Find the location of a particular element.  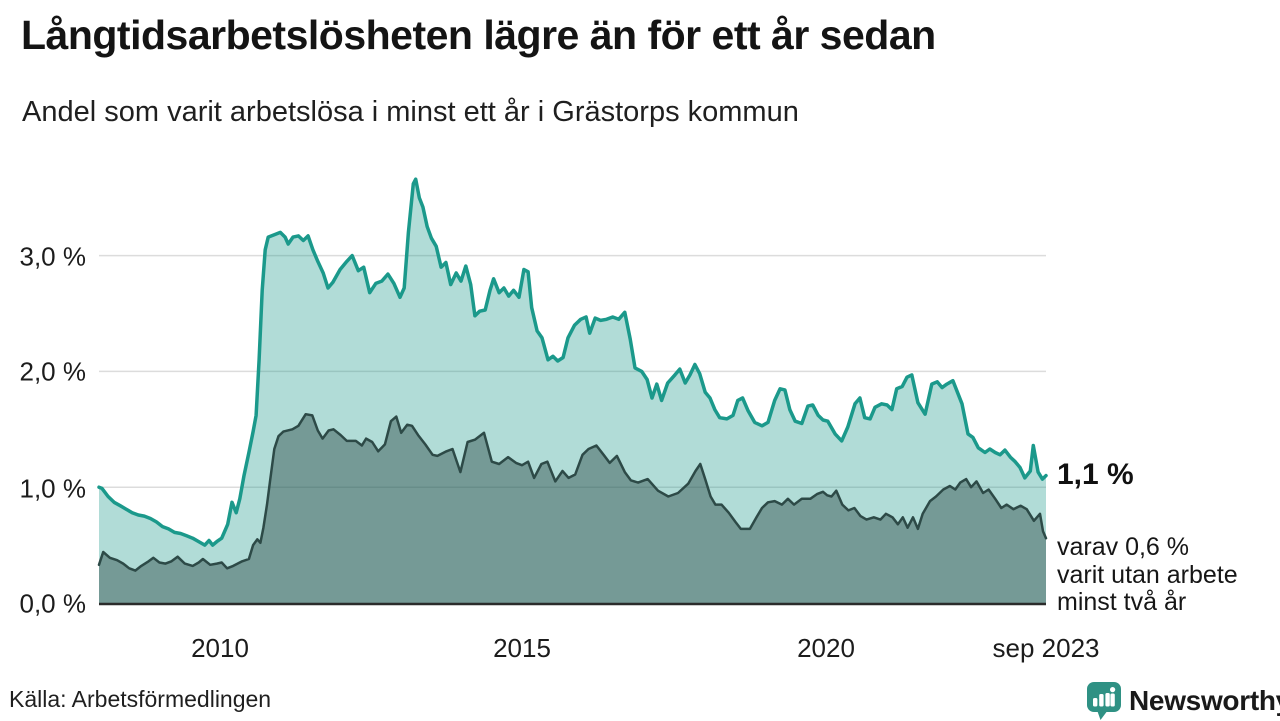

annotation-line-1: varav 0,6 % is located at coordinates (1123, 547).